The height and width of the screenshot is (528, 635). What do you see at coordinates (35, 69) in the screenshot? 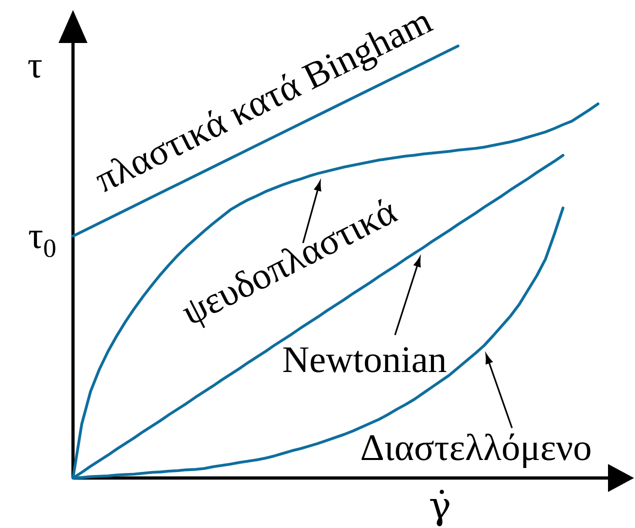
I see `y-axis-title: τ` at bounding box center [35, 69].